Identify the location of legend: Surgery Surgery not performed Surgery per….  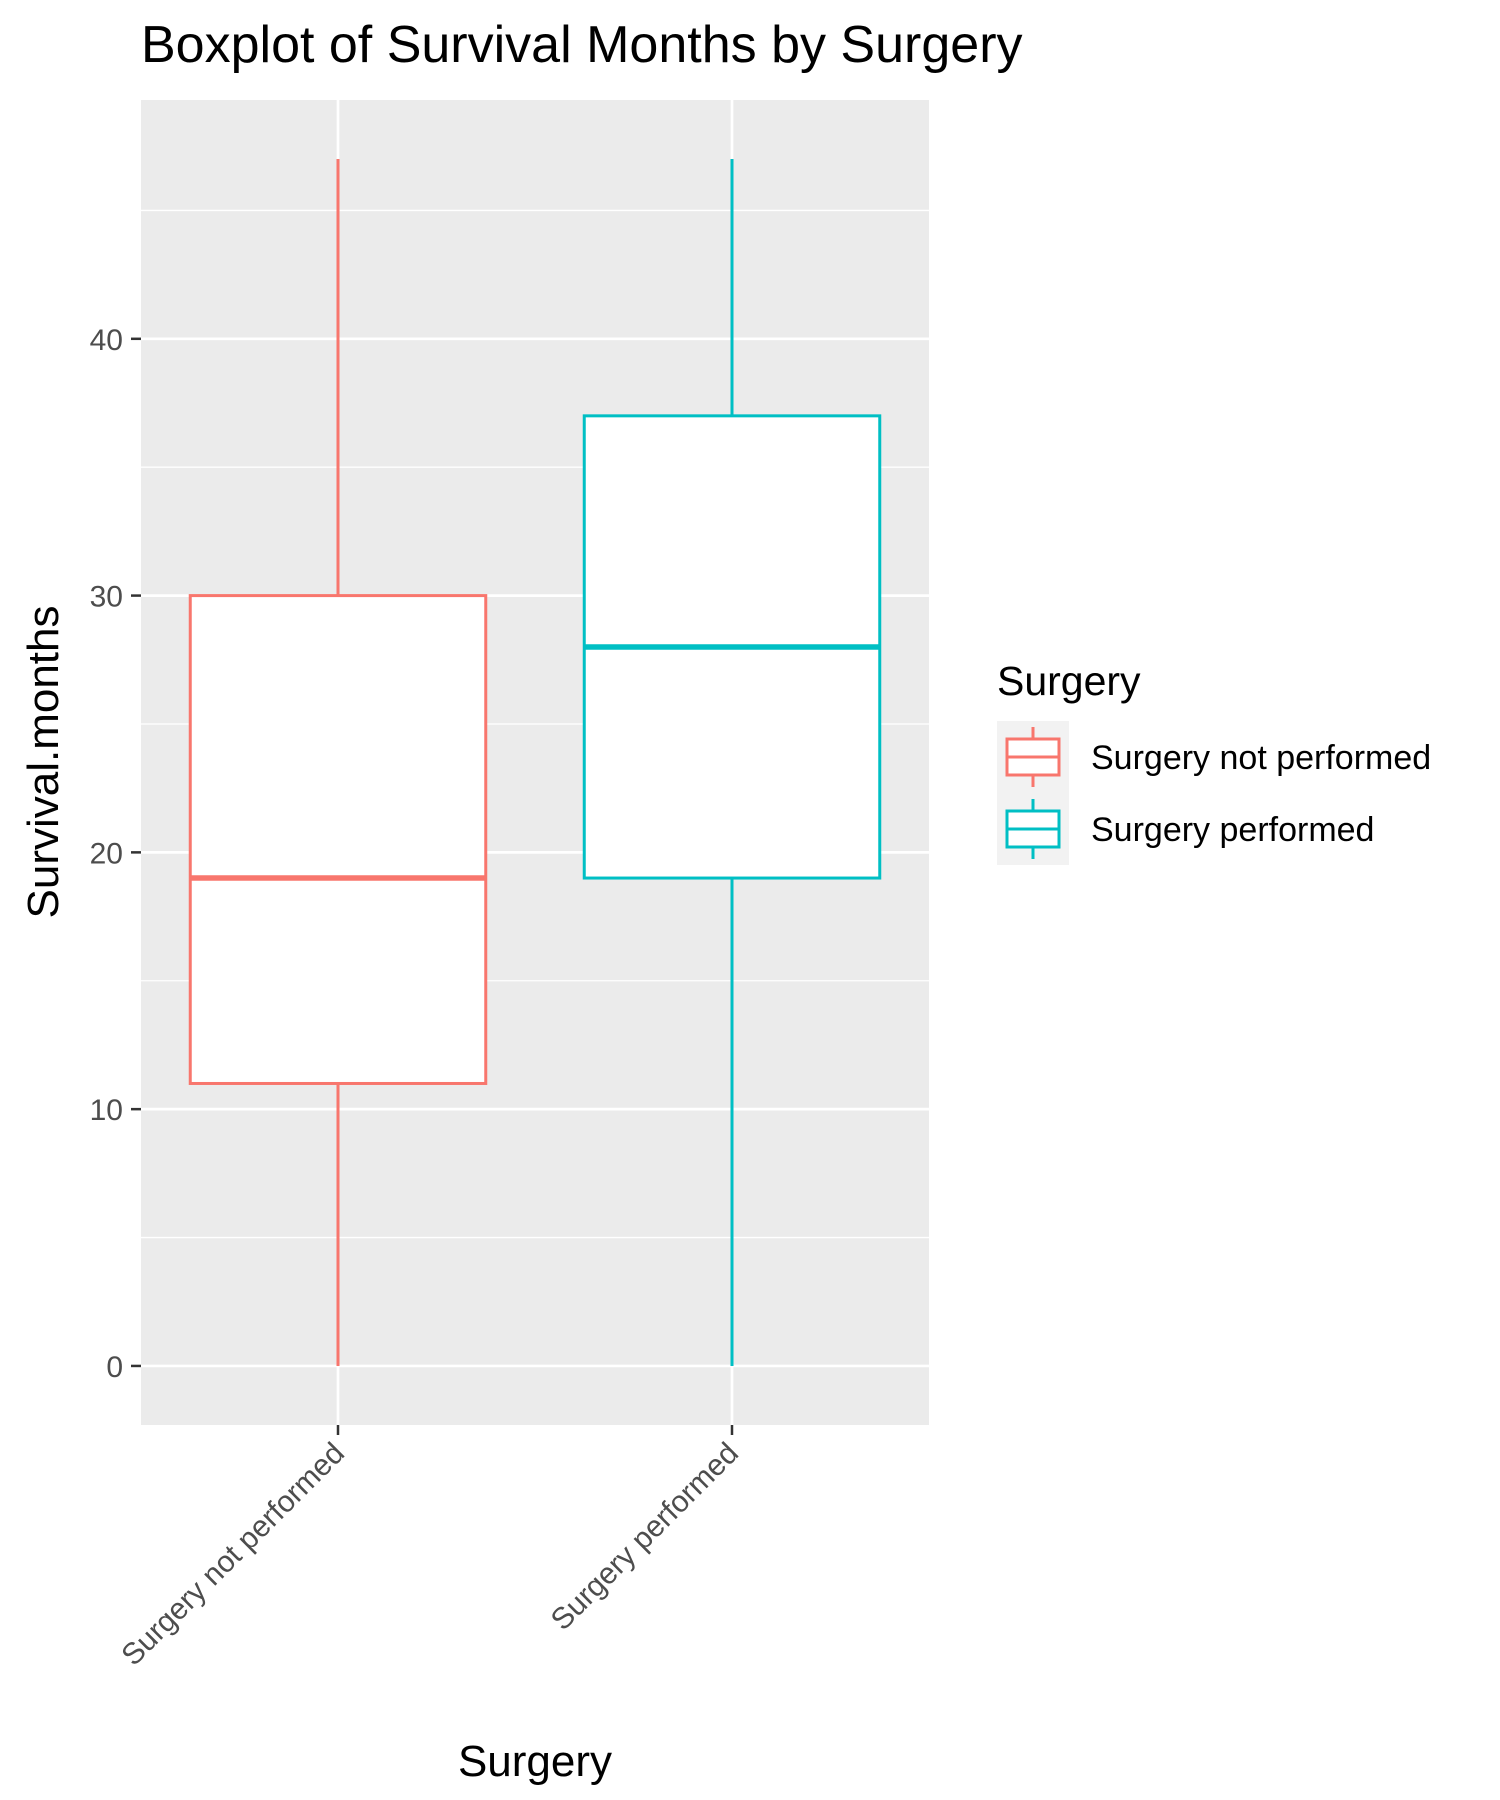
(1214, 761).